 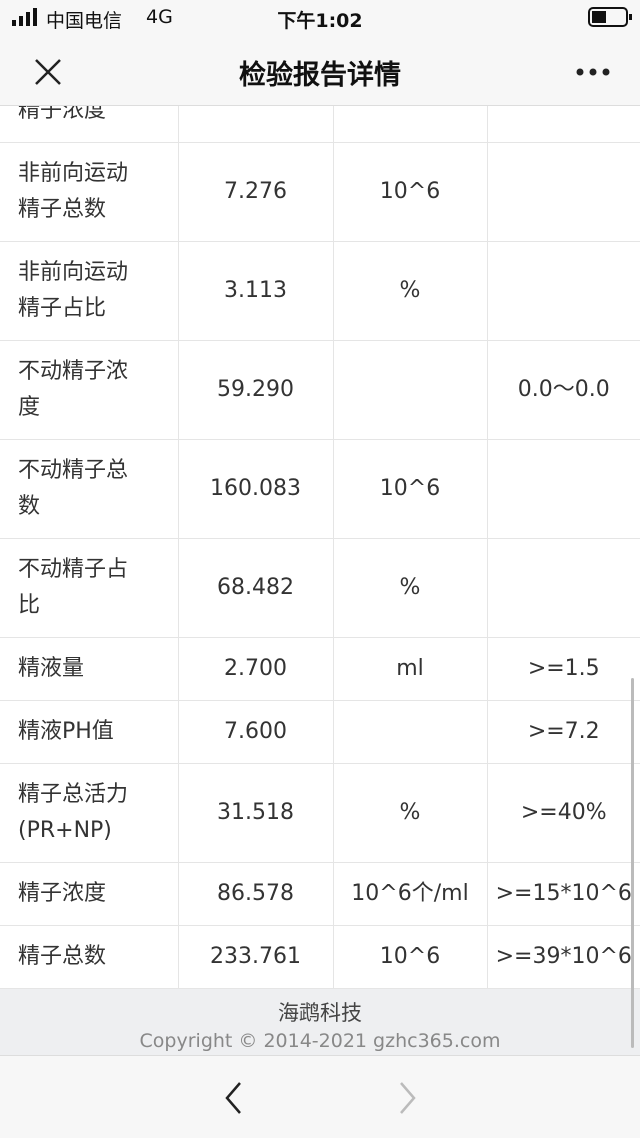 I want to click on cell-name: 精子总数, so click(x=89, y=957).